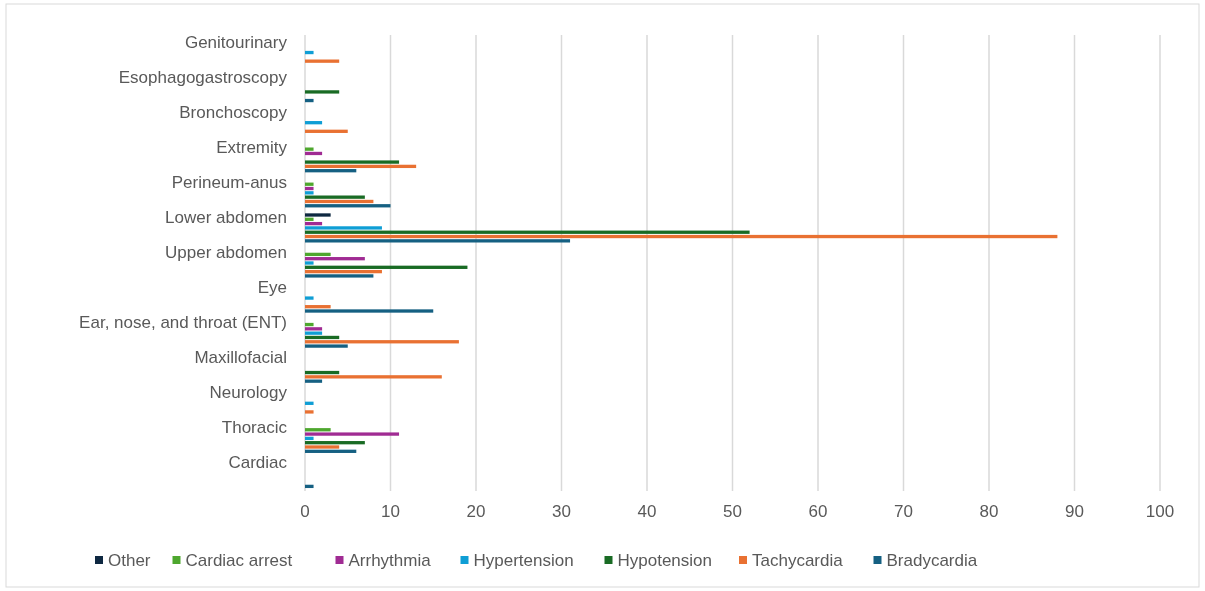 The image size is (1205, 591). I want to click on legend-label: Hypotension, so click(665, 560).